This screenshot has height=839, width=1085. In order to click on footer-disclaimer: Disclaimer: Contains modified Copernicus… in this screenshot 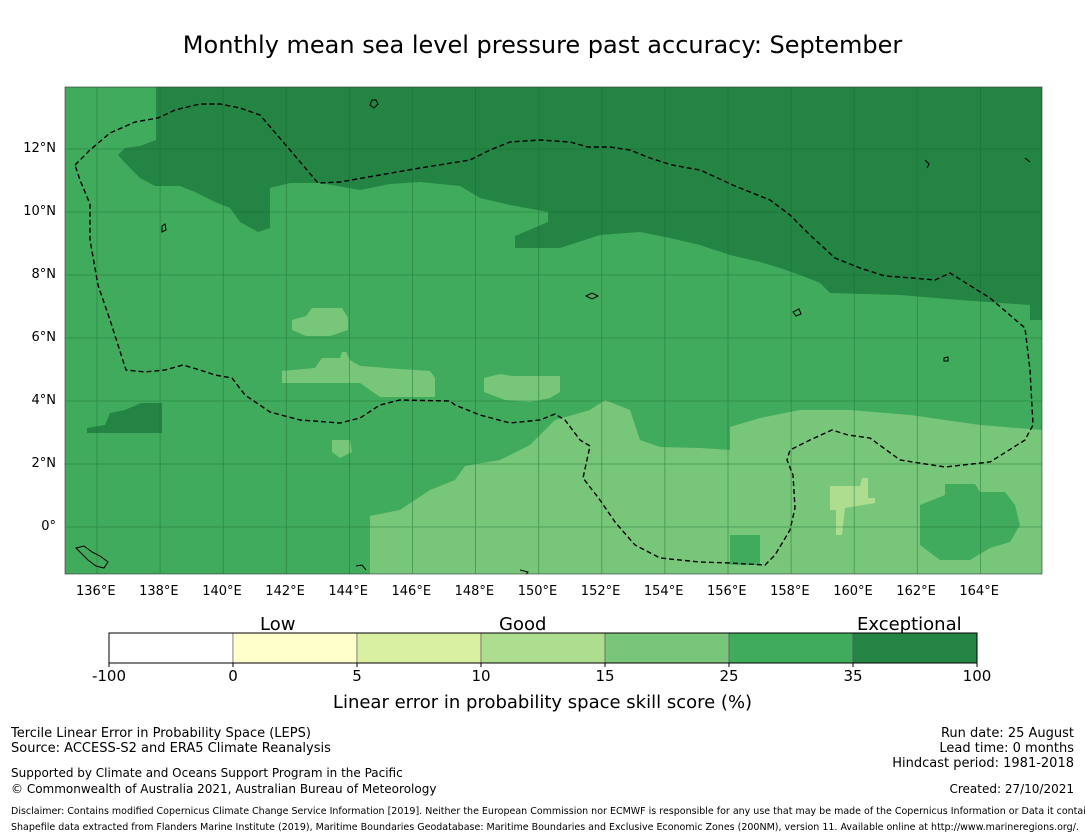, I will do `click(548, 811)`.